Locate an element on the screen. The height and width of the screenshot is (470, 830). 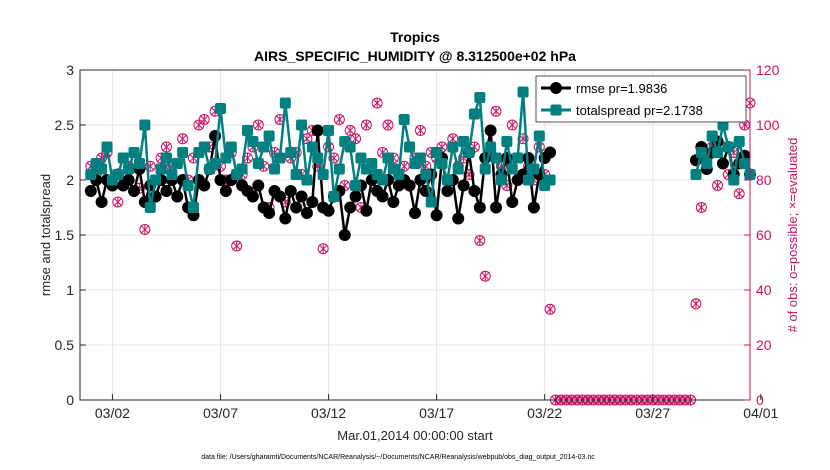
y-tick-label-left: 0.5 is located at coordinates (65, 345).